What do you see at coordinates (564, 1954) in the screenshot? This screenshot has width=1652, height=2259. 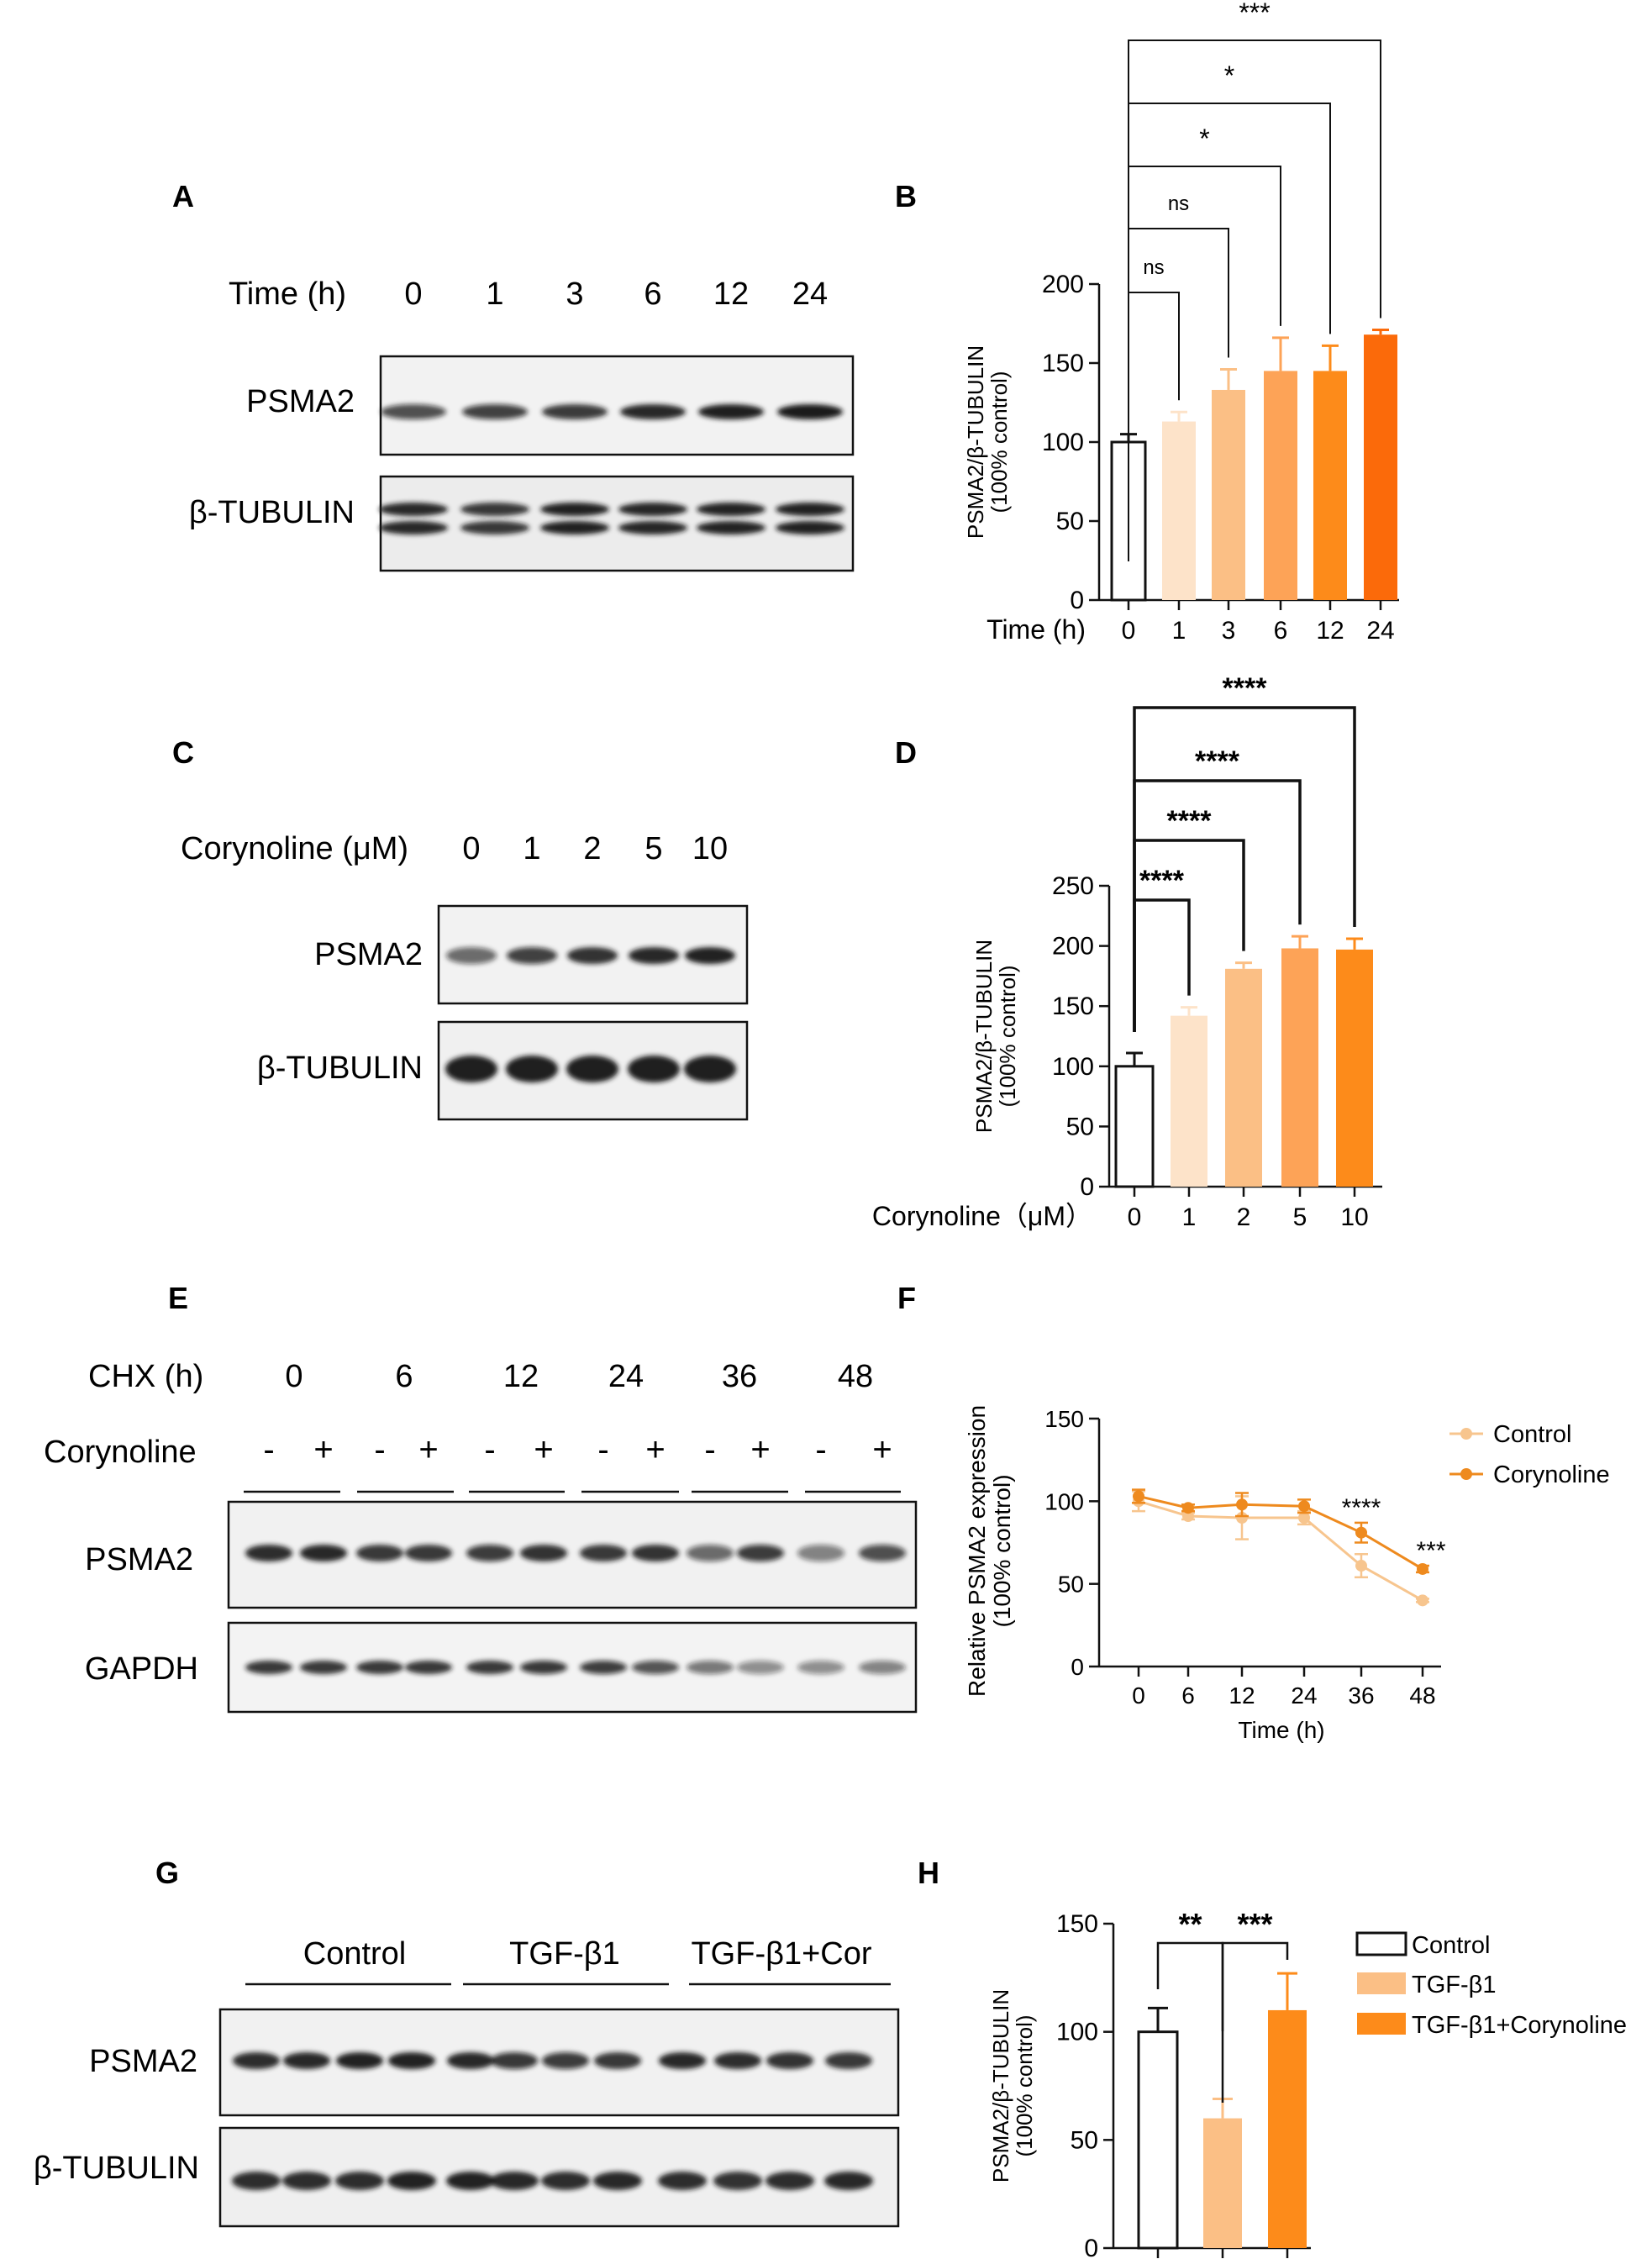 I see `blot-g-group-tgf: TGF-β1` at bounding box center [564, 1954].